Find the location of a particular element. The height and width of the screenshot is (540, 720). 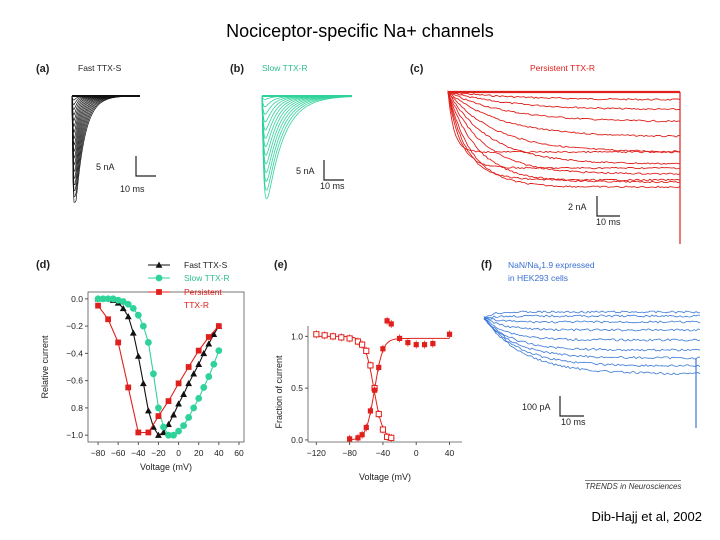

panel-b-title: Slow TTX-R is located at coordinates (285, 68).